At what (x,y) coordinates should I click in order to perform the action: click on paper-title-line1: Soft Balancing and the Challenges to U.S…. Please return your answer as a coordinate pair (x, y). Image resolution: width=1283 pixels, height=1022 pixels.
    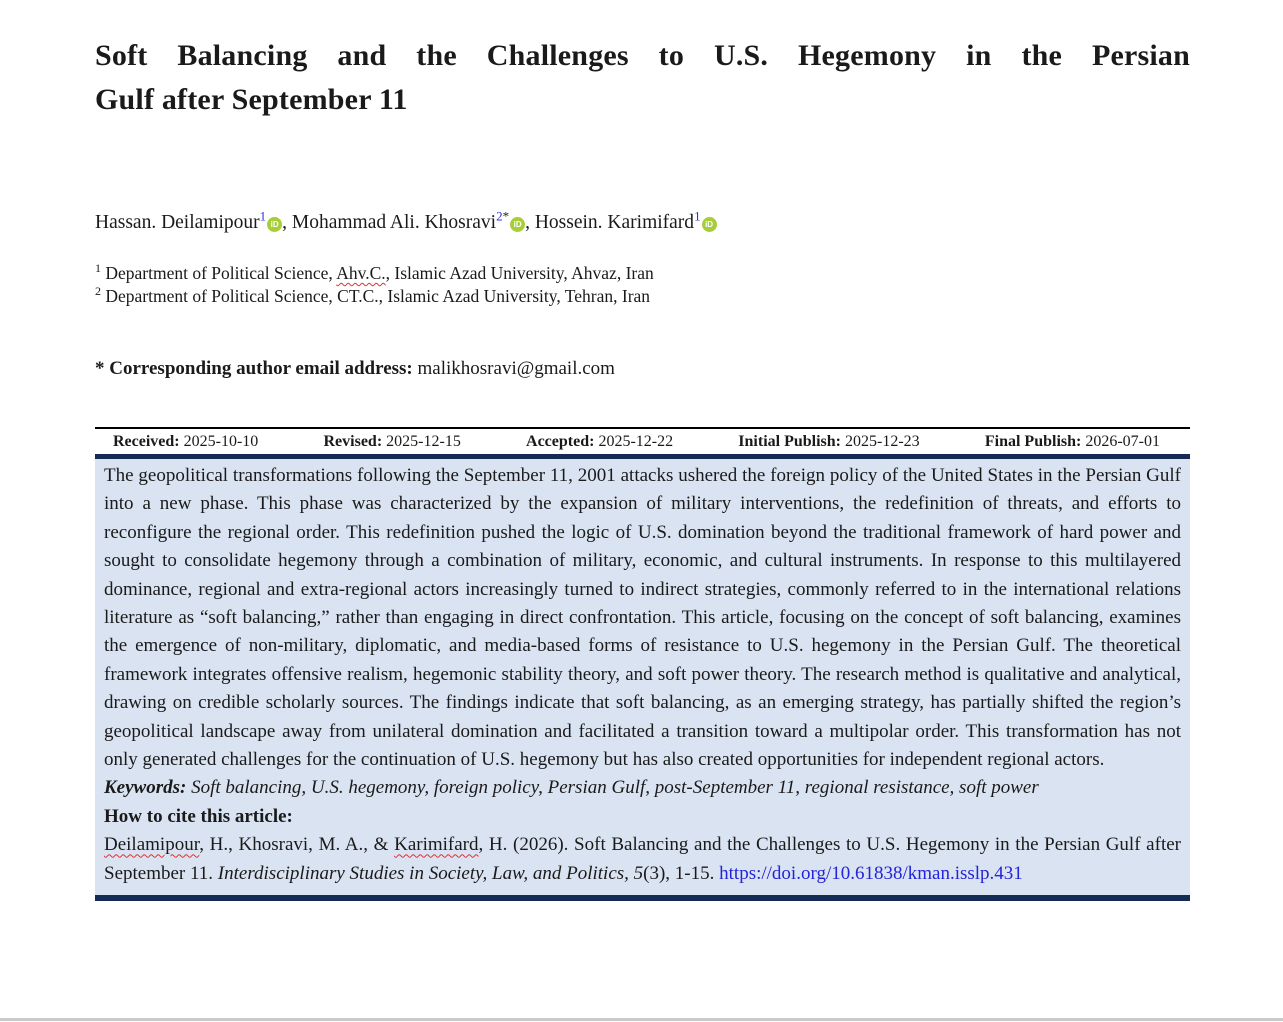
    Looking at the image, I should click on (642, 55).